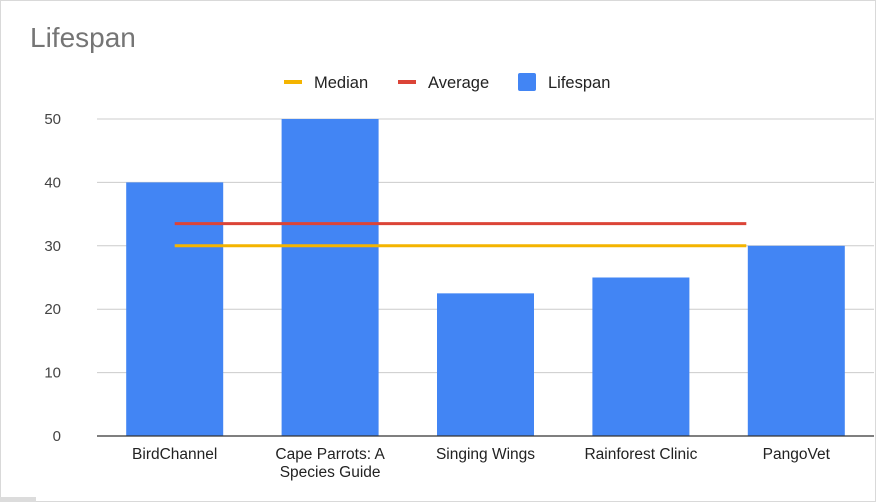 The image size is (876, 502). Describe the element at coordinates (330, 454) in the screenshot. I see `x-tick-label: Cape Parrots: A` at that location.